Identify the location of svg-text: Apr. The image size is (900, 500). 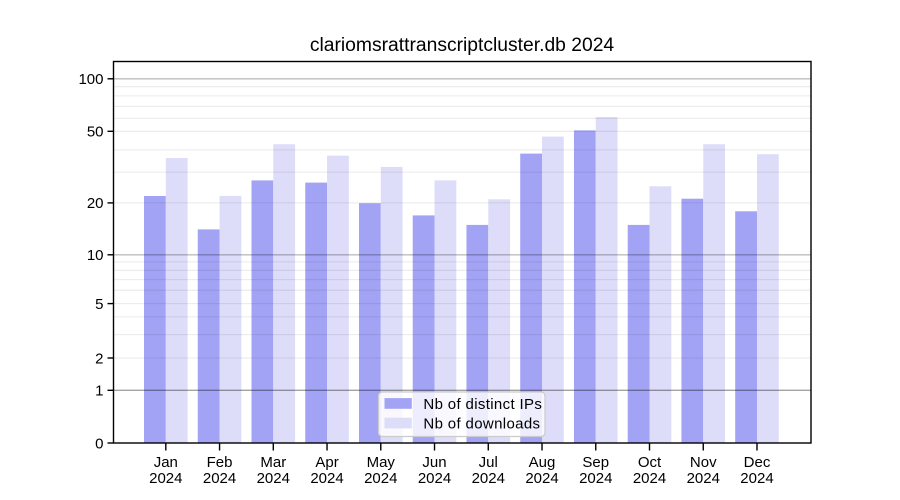
(326, 462).